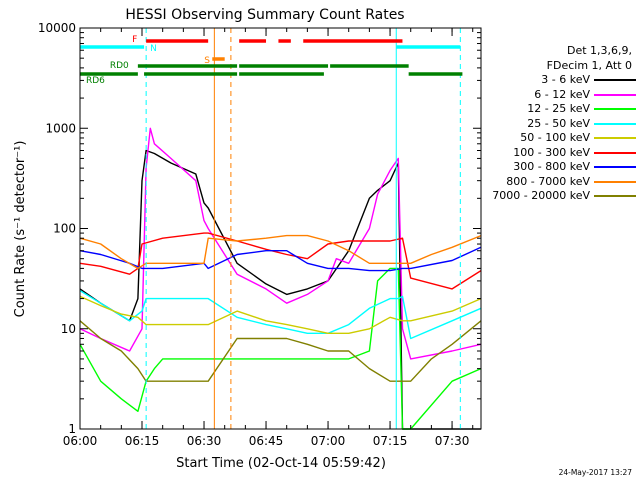 Image resolution: width=640 pixels, height=480 pixels. I want to click on y-tick-label: 1000, so click(60, 128).